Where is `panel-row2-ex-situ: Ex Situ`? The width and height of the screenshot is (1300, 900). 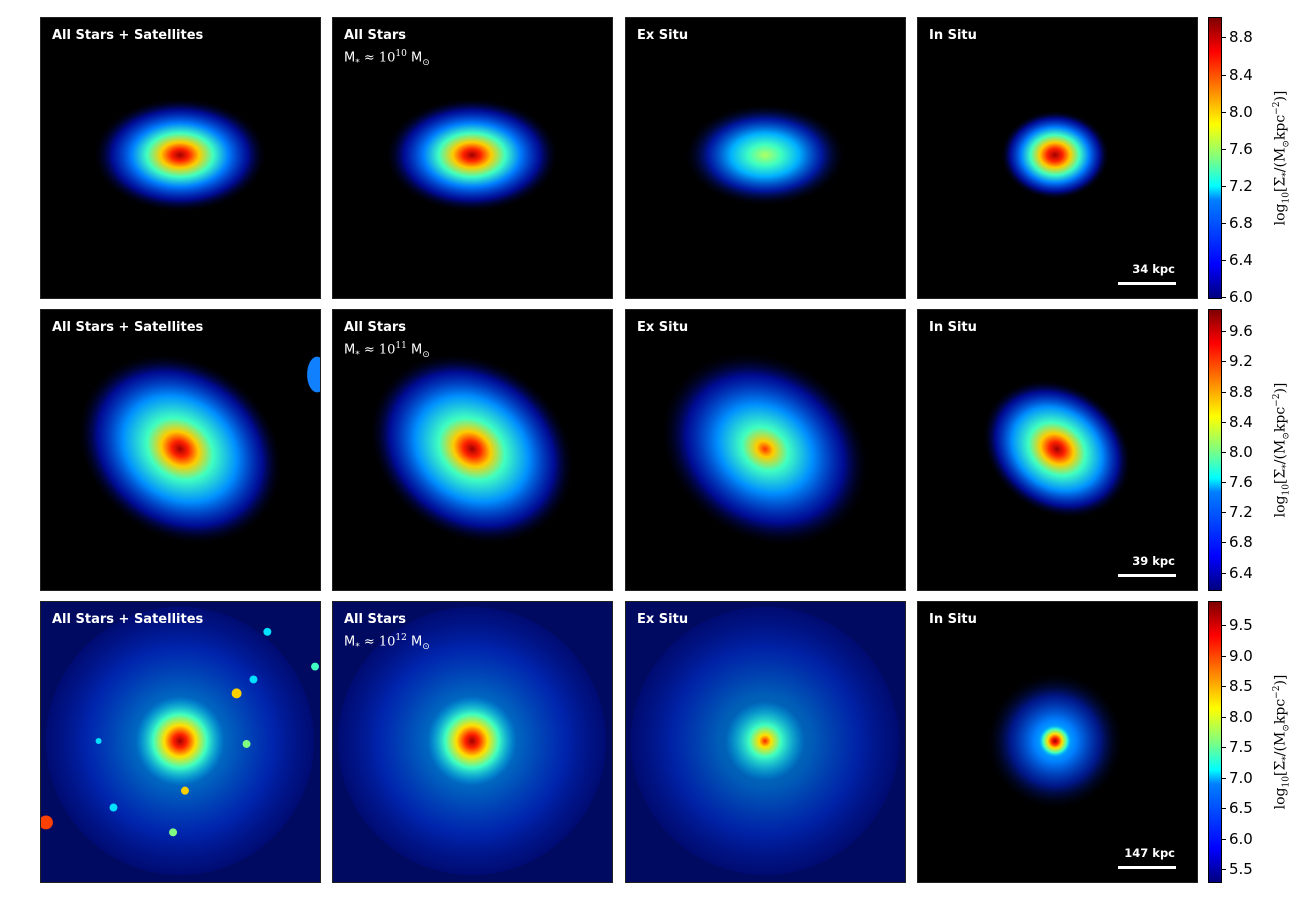 panel-row2-ex-situ: Ex Situ is located at coordinates (765, 450).